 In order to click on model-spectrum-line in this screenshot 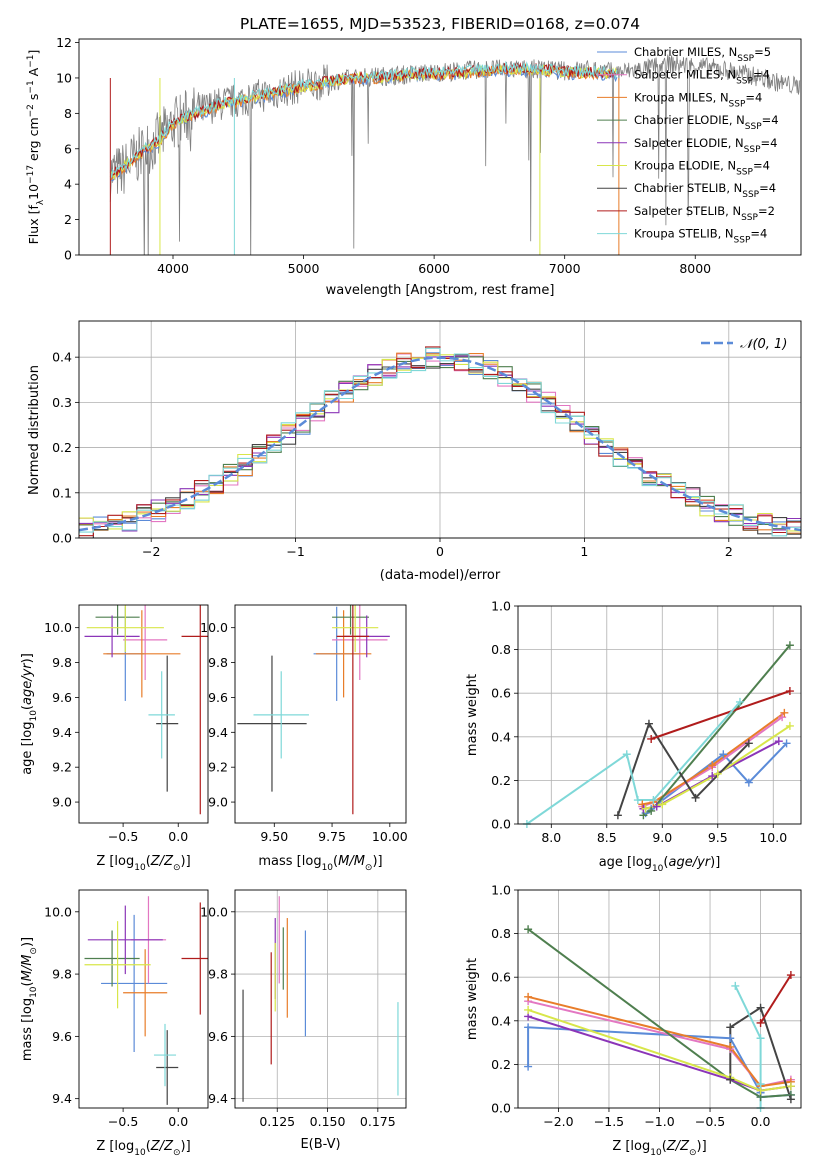, I will do `click(363, 119)`.